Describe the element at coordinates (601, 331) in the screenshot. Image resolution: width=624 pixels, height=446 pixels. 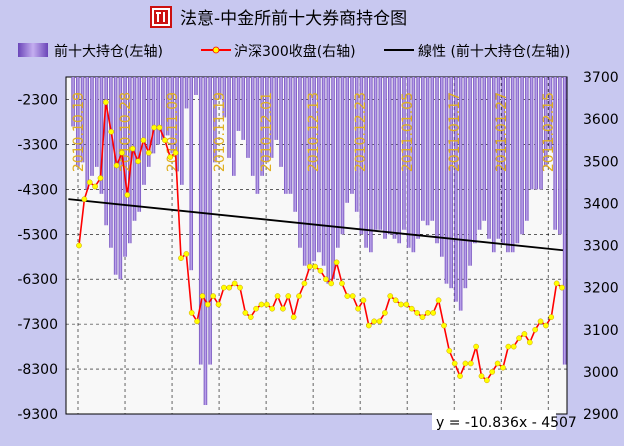
I see `right-tick-label: 3100` at that location.